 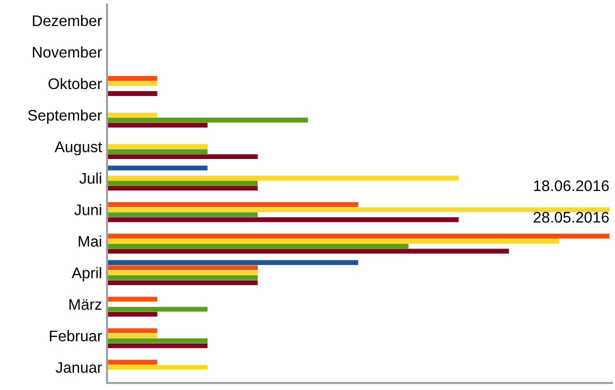 What do you see at coordinates (571, 217) in the screenshot?
I see `annotation: 28.05.2016` at bounding box center [571, 217].